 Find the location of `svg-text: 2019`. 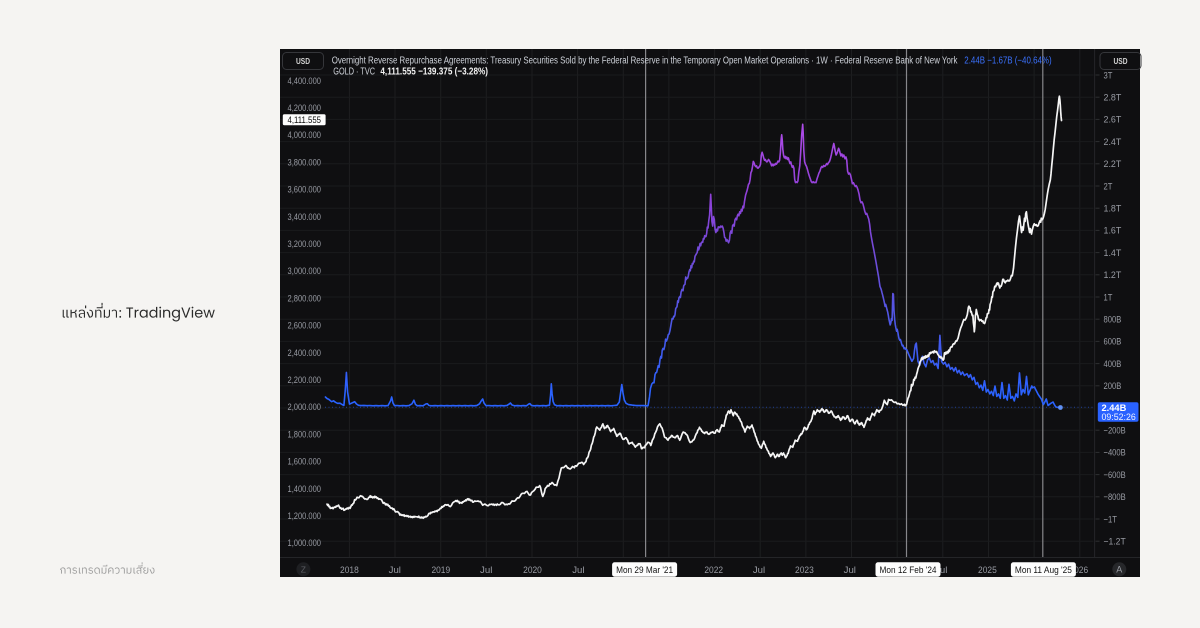

svg-text: 2019 is located at coordinates (440, 570).